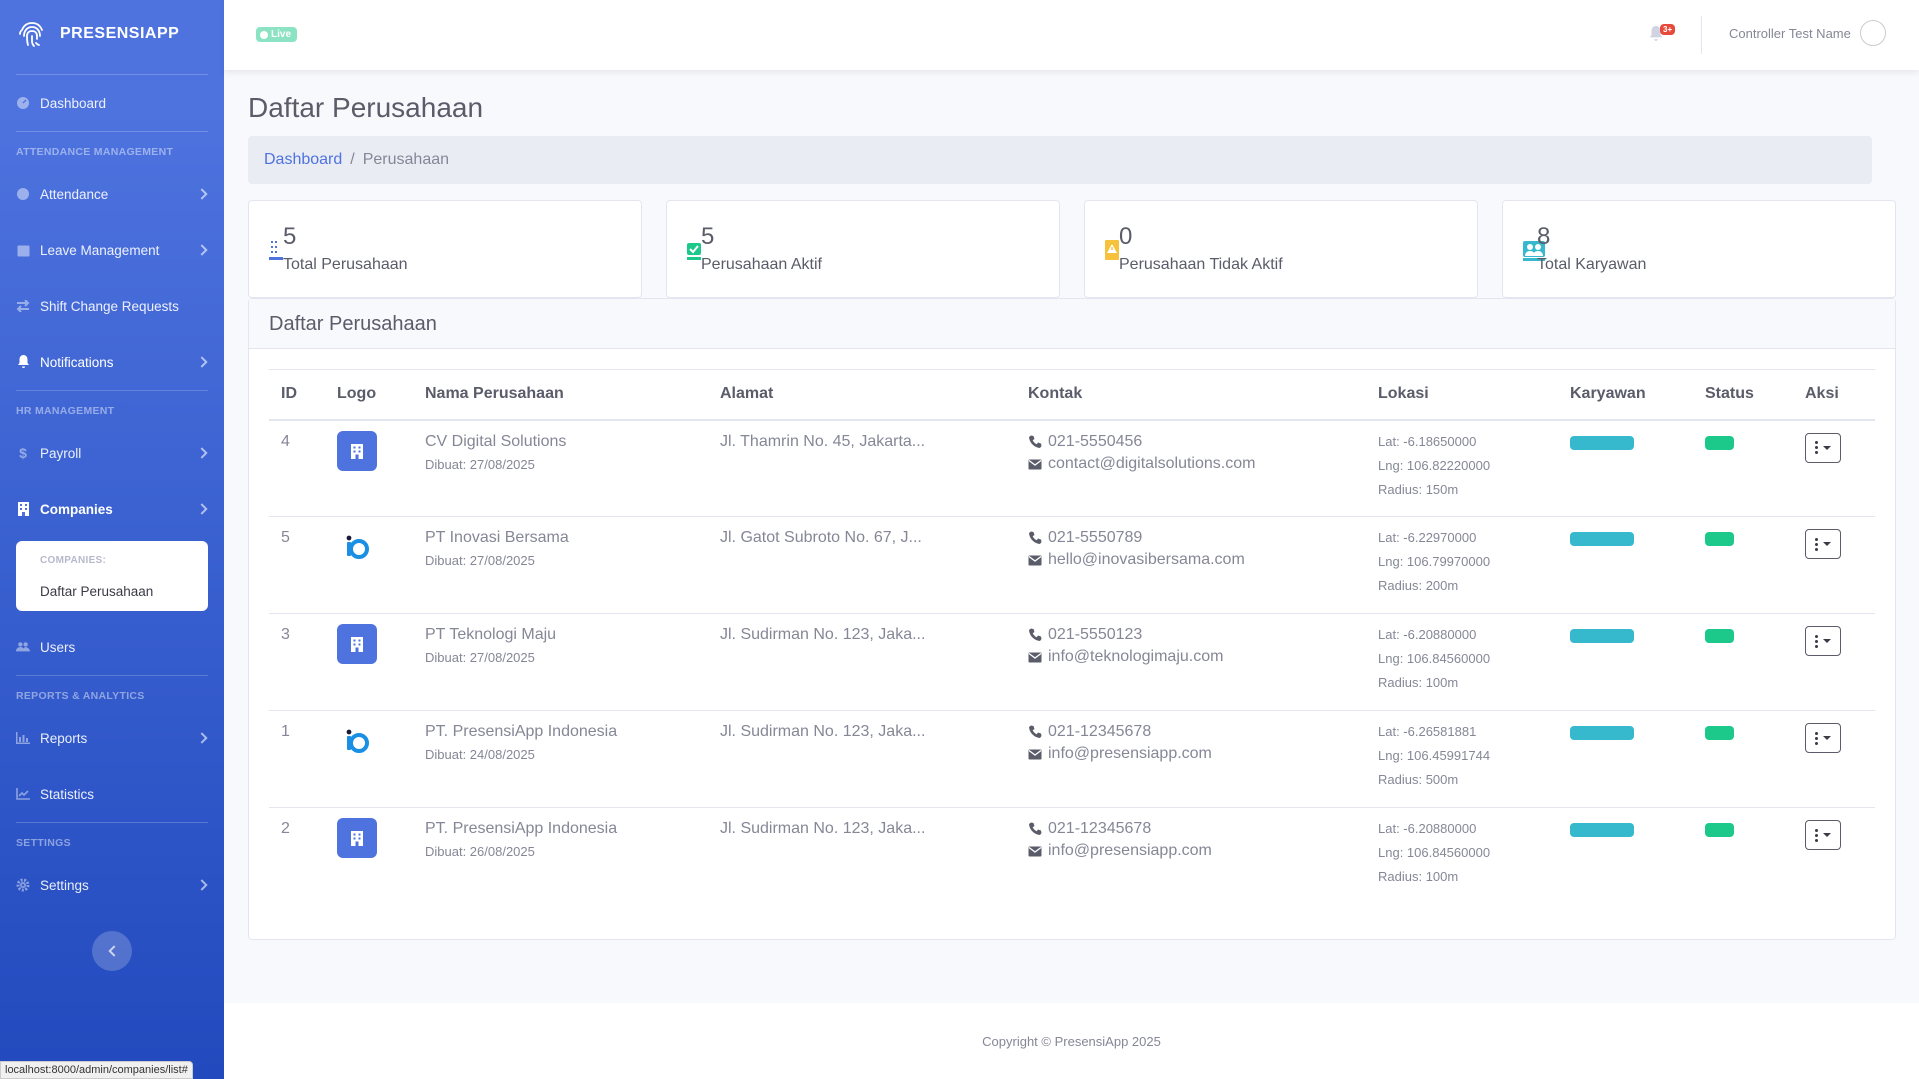  What do you see at coordinates (112, 951) in the screenshot?
I see `sidebar-toggle-button` at bounding box center [112, 951].